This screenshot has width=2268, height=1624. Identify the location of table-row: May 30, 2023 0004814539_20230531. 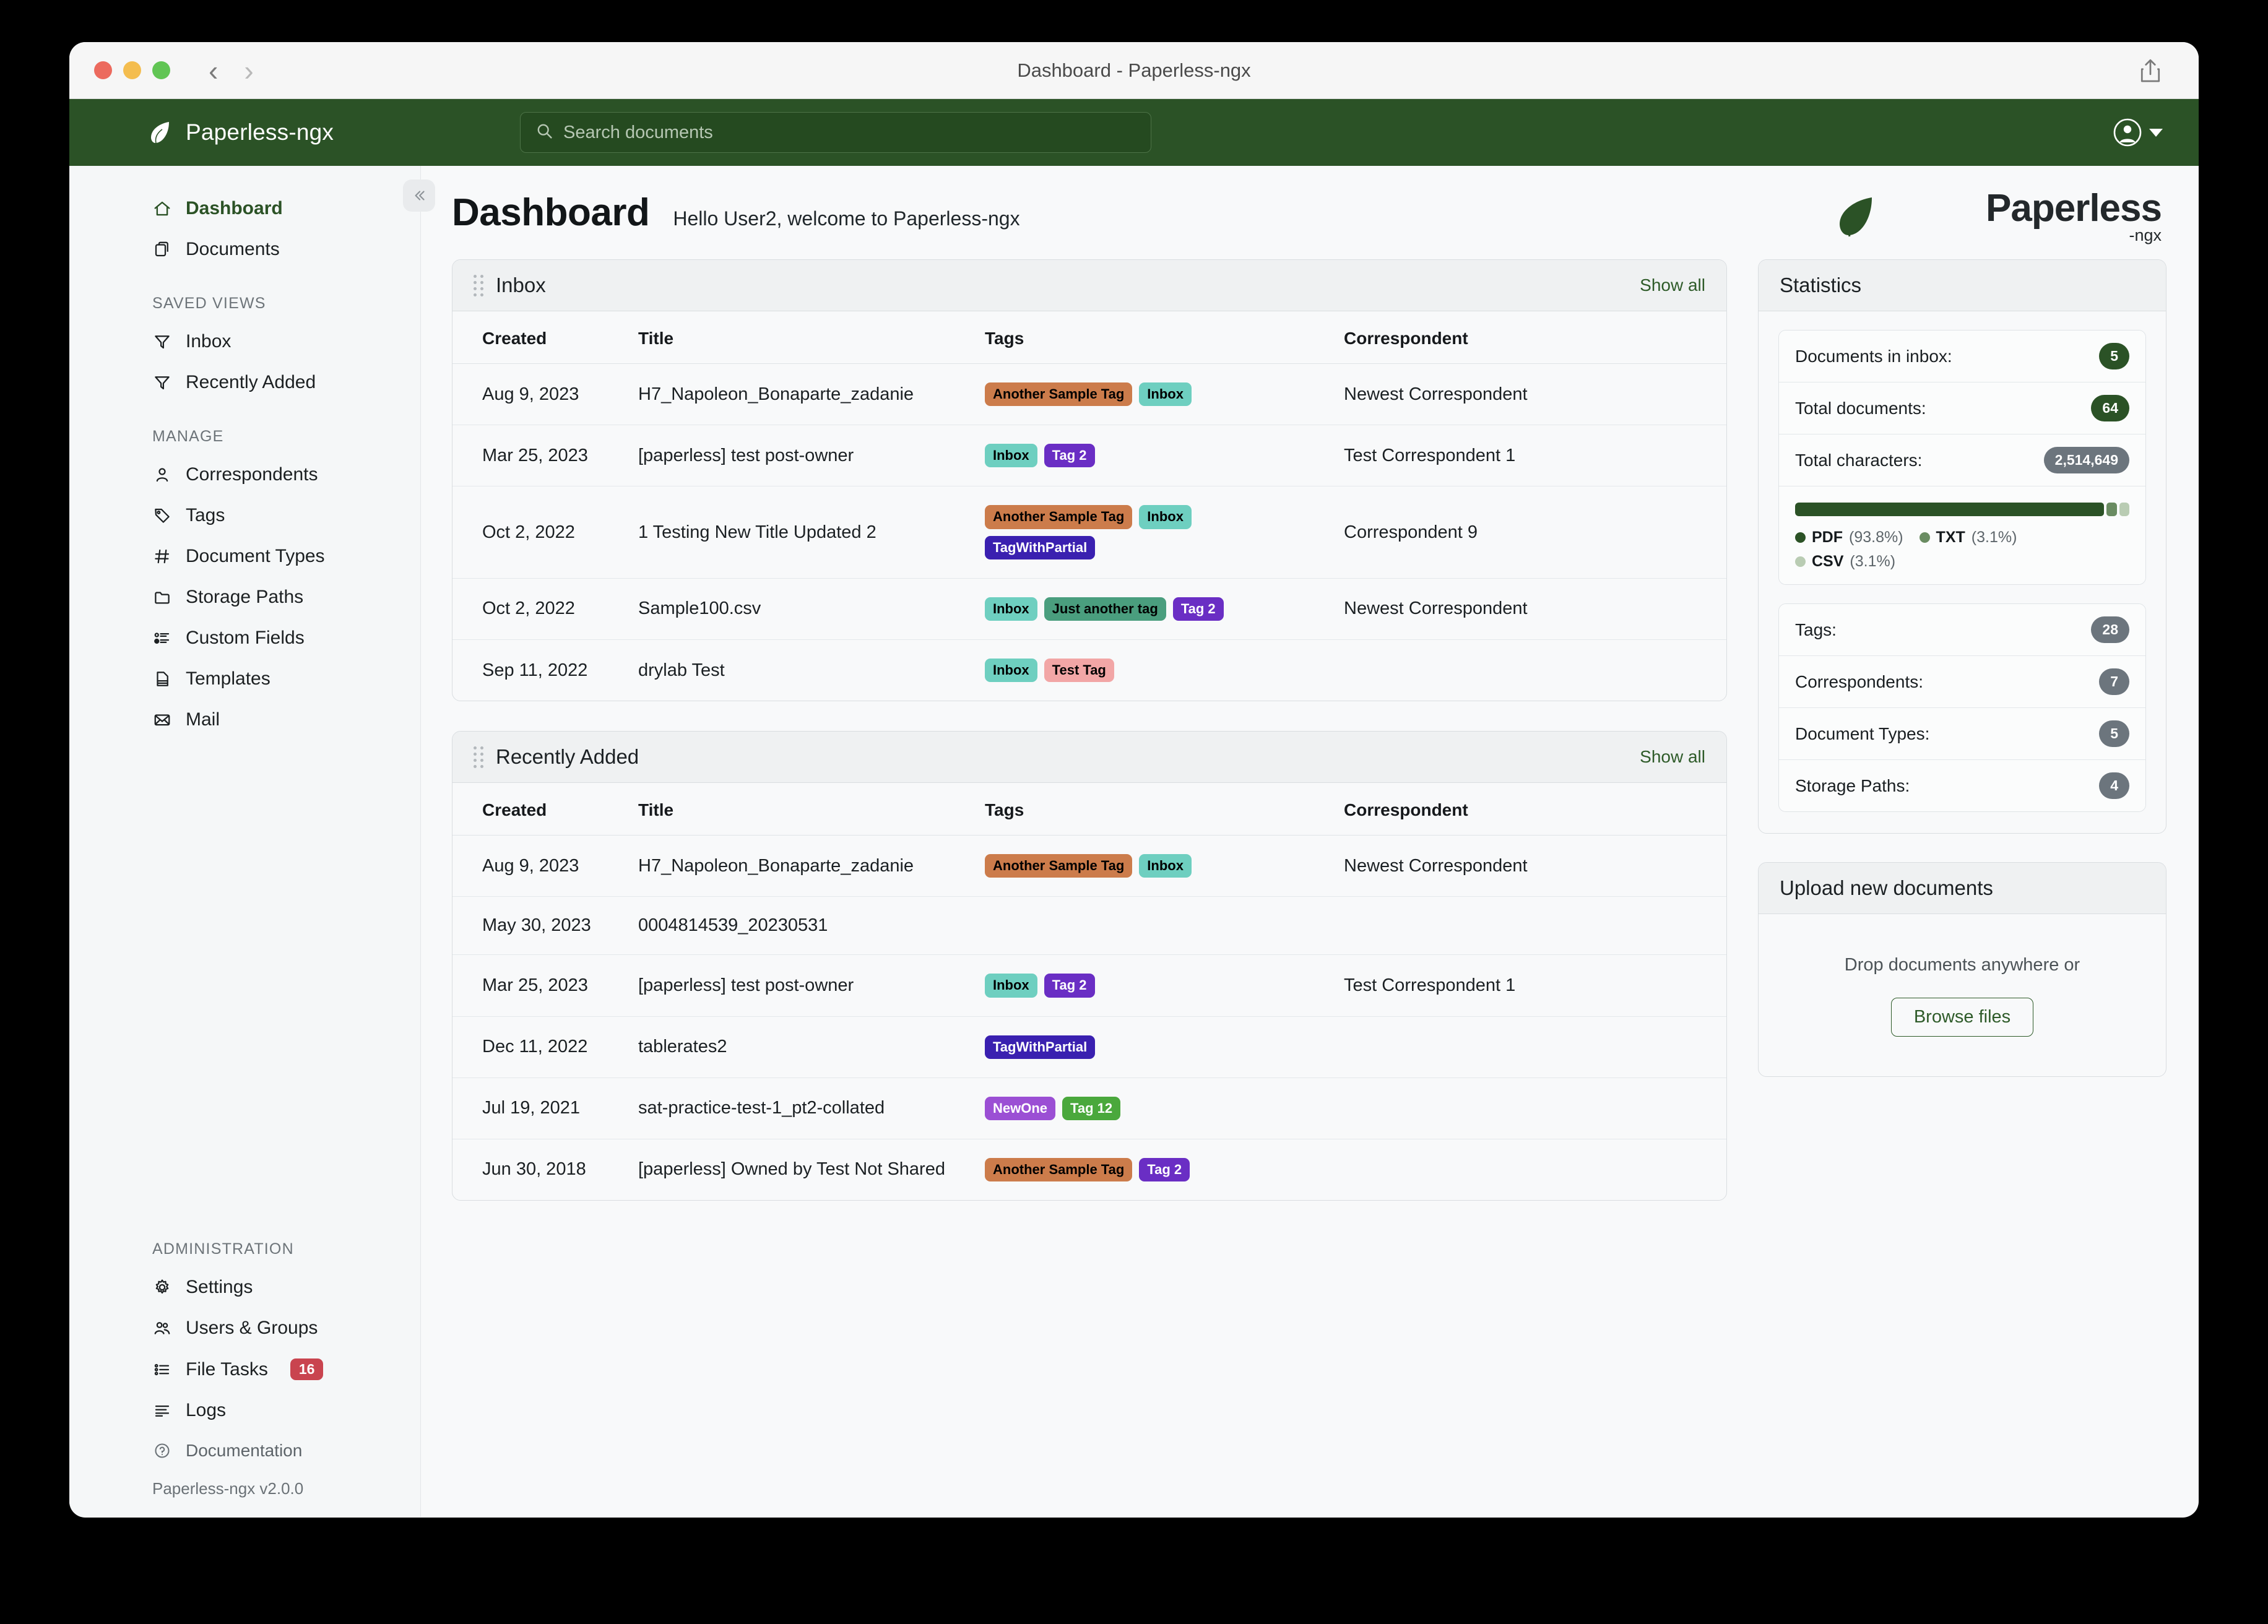
(1089, 926).